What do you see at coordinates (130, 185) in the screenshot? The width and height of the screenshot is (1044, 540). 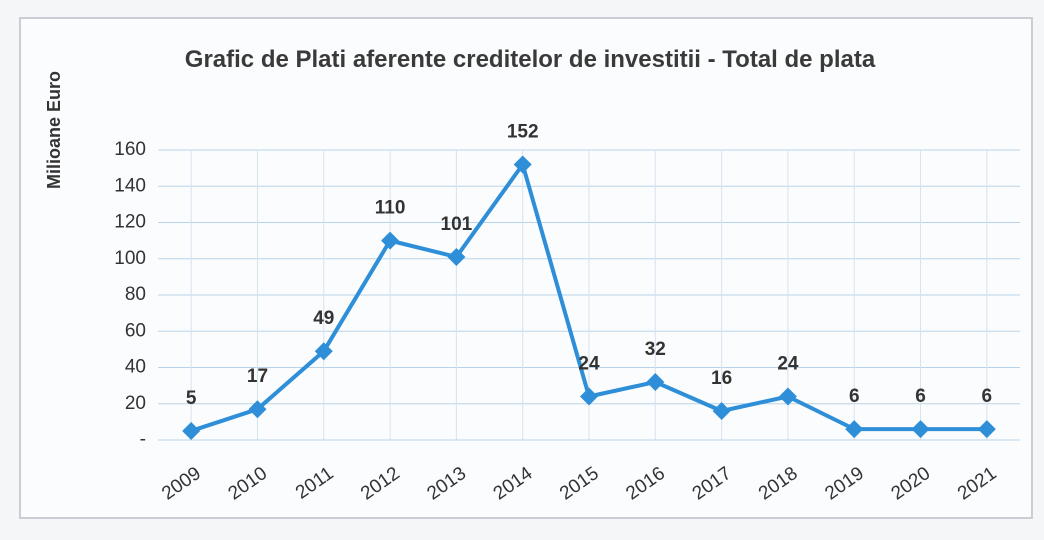 I see `y-tick-label: 140` at bounding box center [130, 185].